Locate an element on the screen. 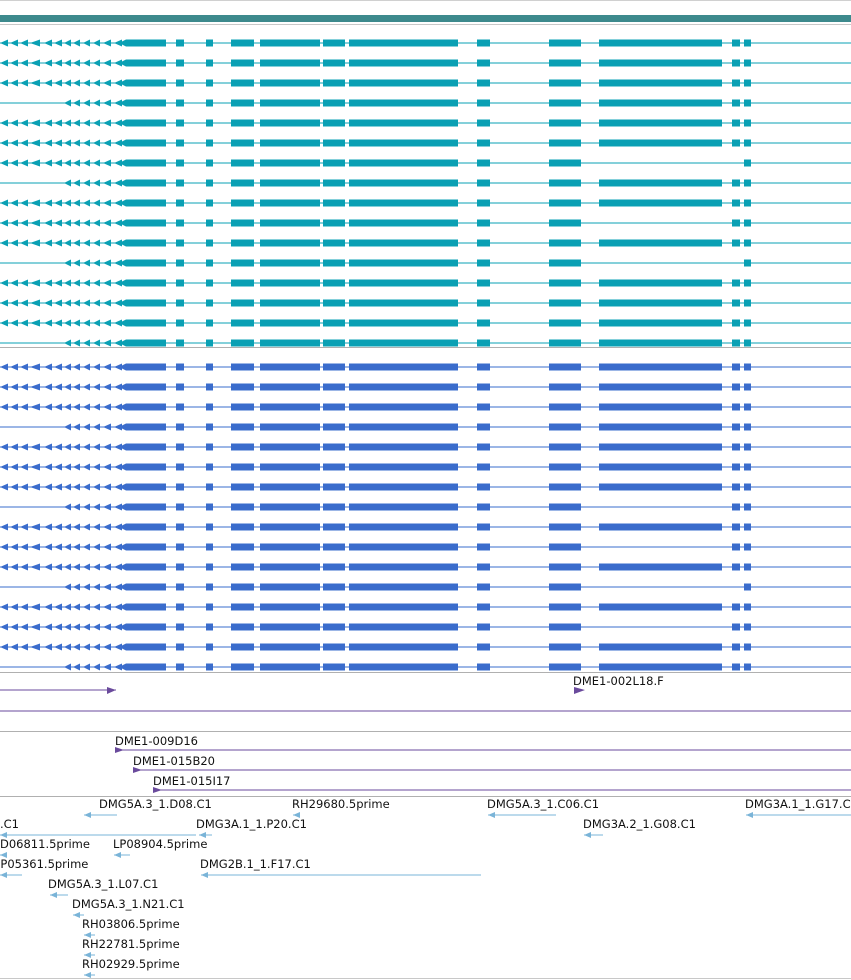  clone-label: DME1-002L18.F is located at coordinates (618, 681).